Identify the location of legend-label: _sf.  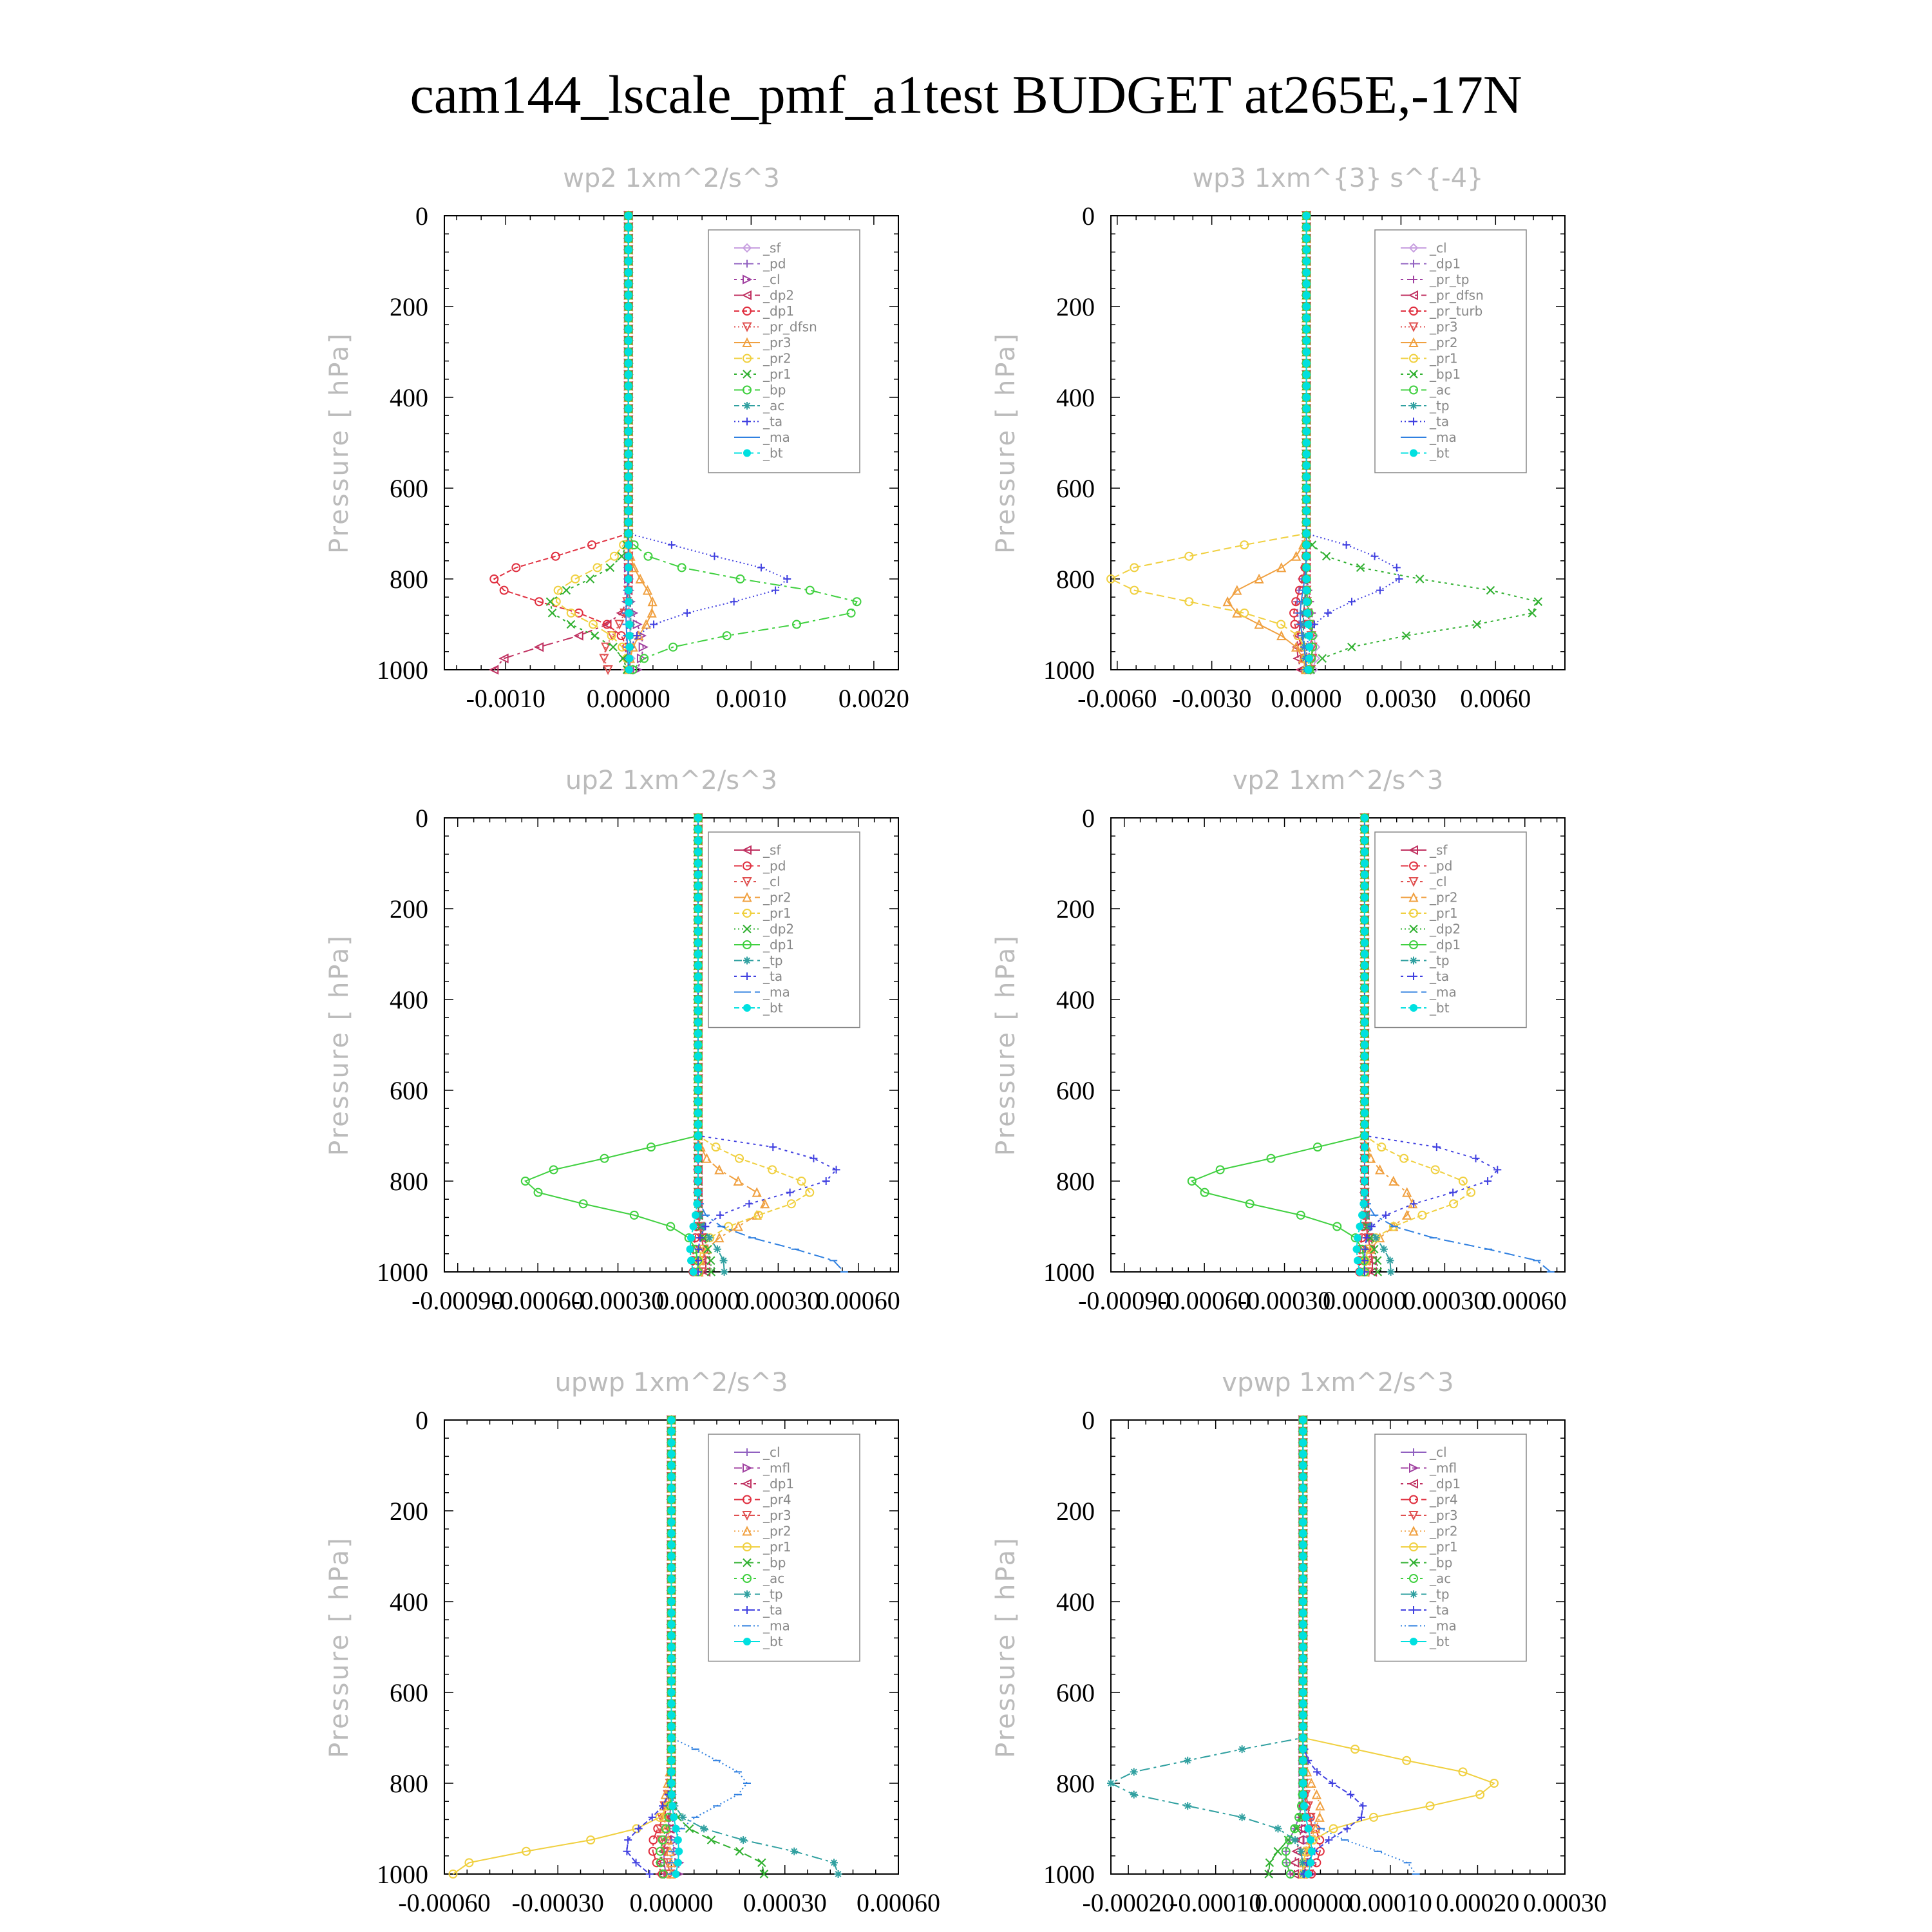
(772, 248).